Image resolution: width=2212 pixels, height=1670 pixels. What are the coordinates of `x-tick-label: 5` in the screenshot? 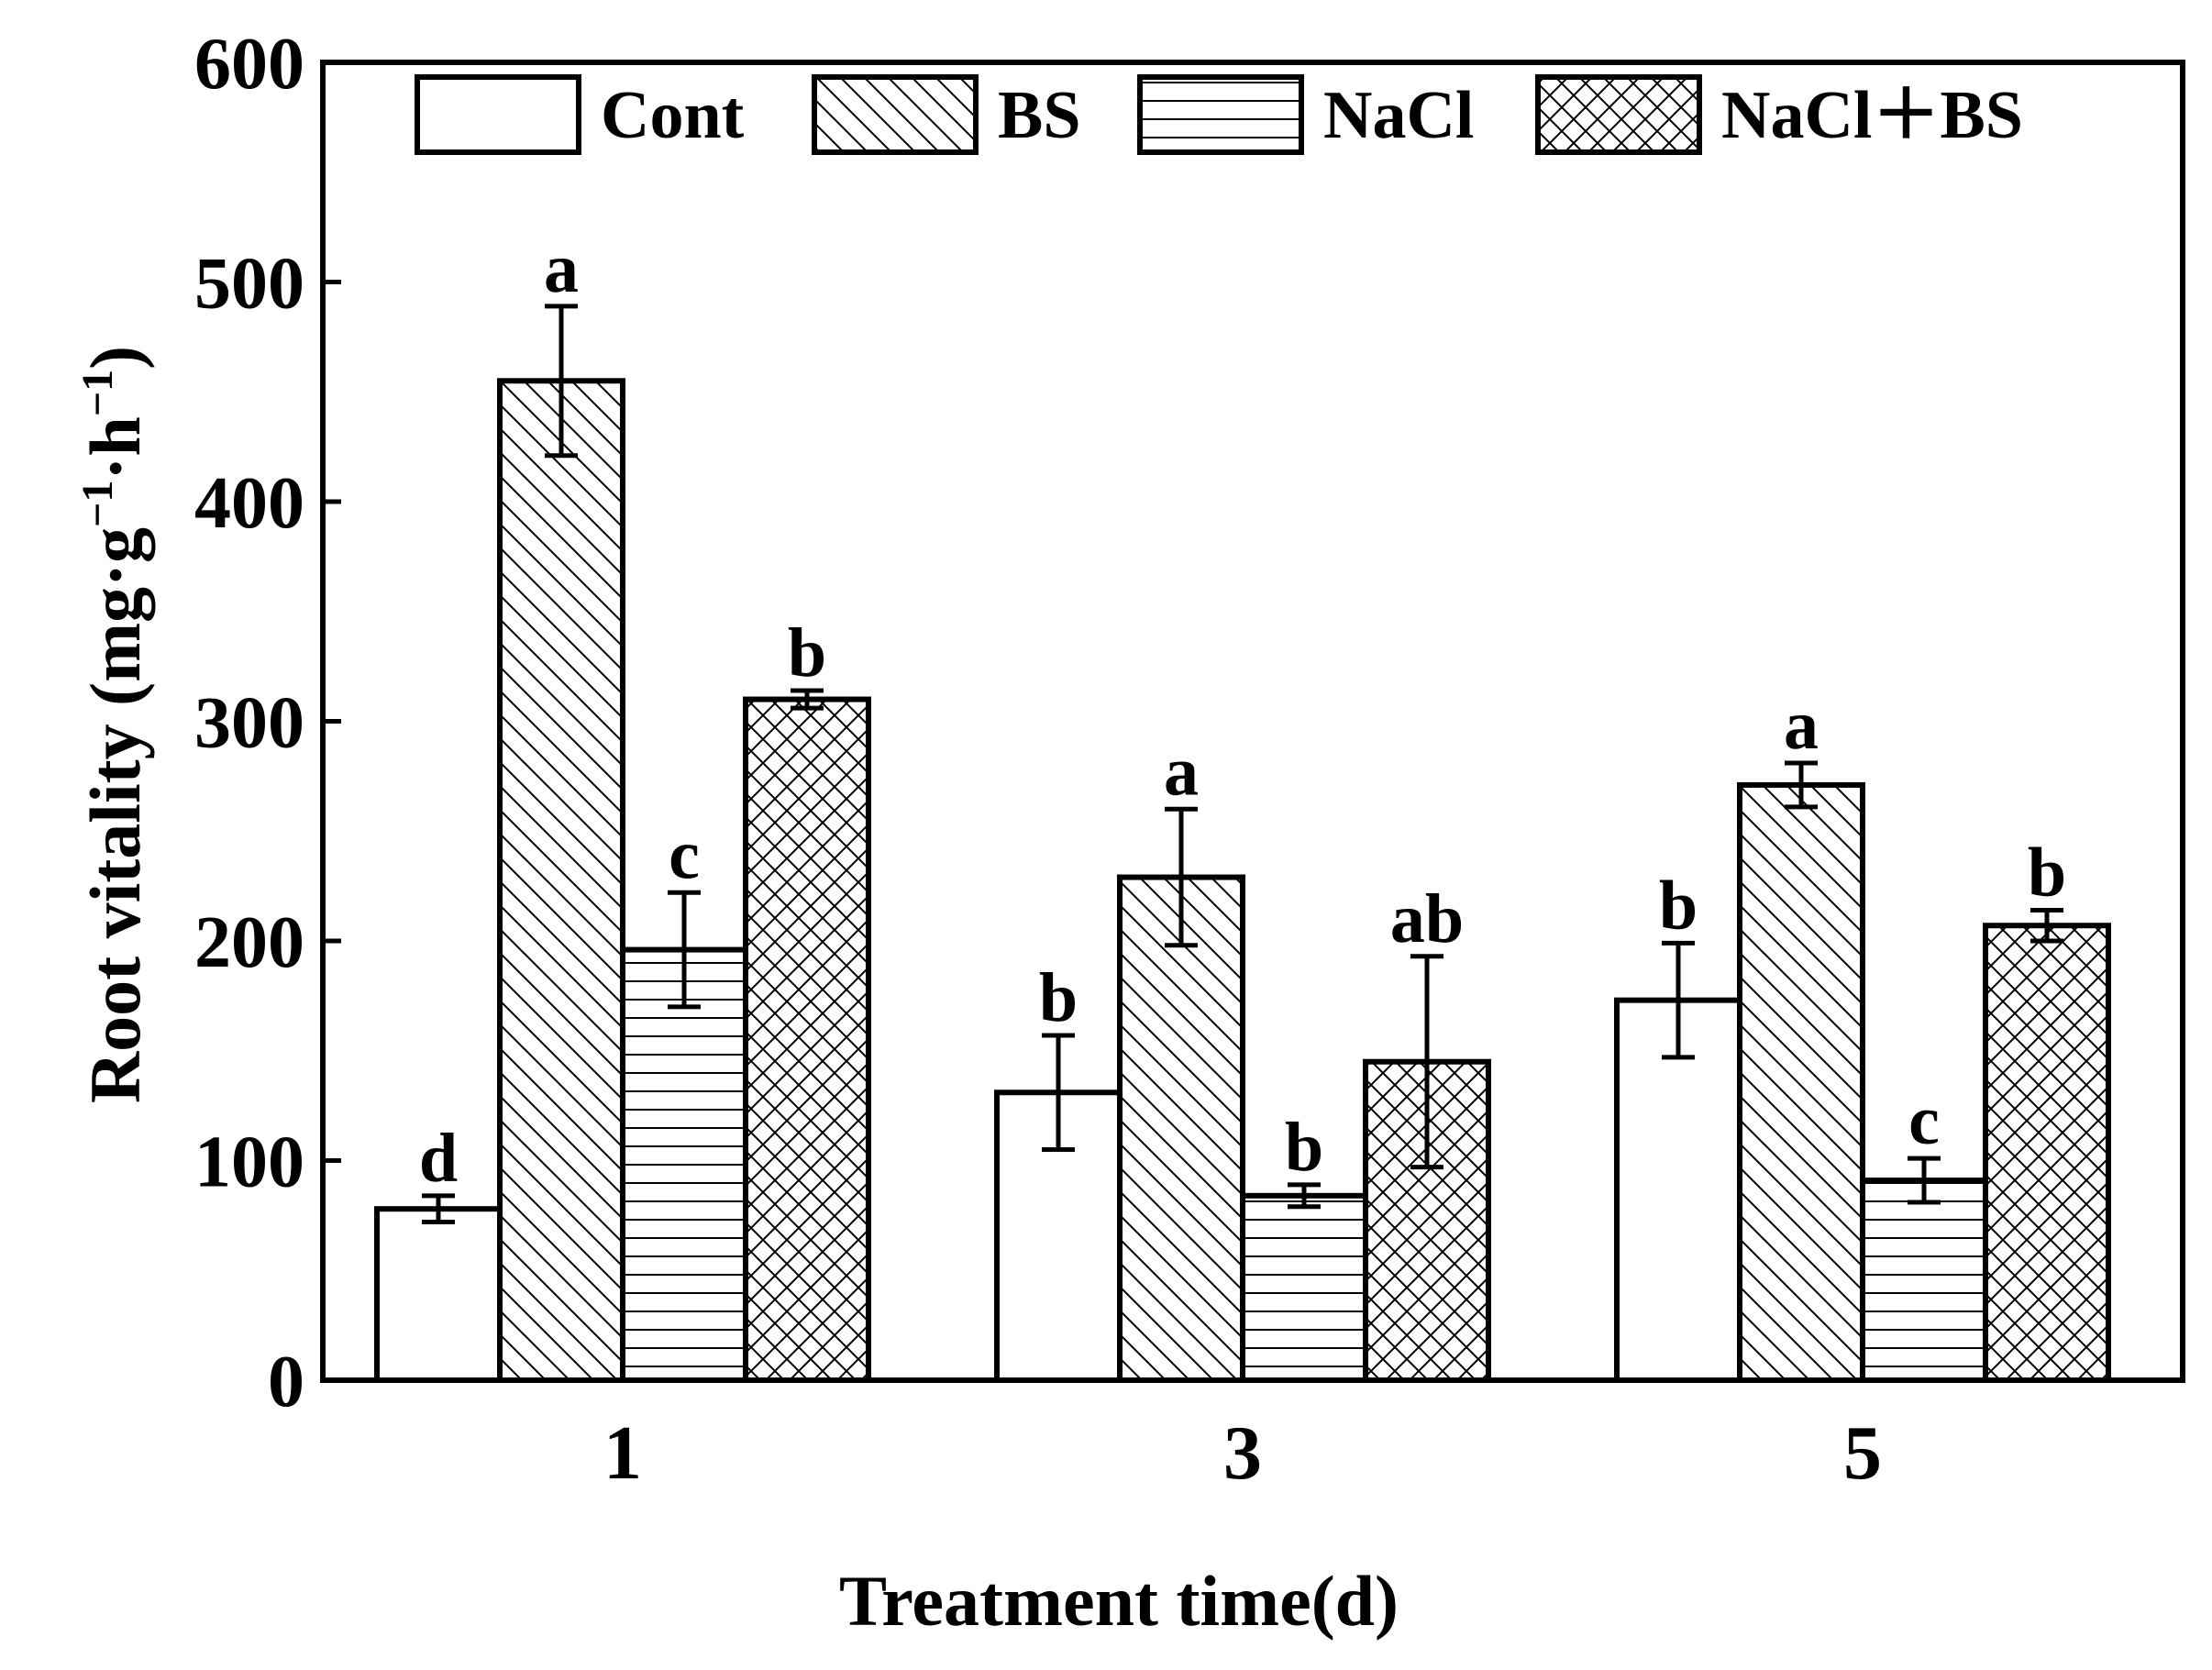 It's located at (1863, 1453).